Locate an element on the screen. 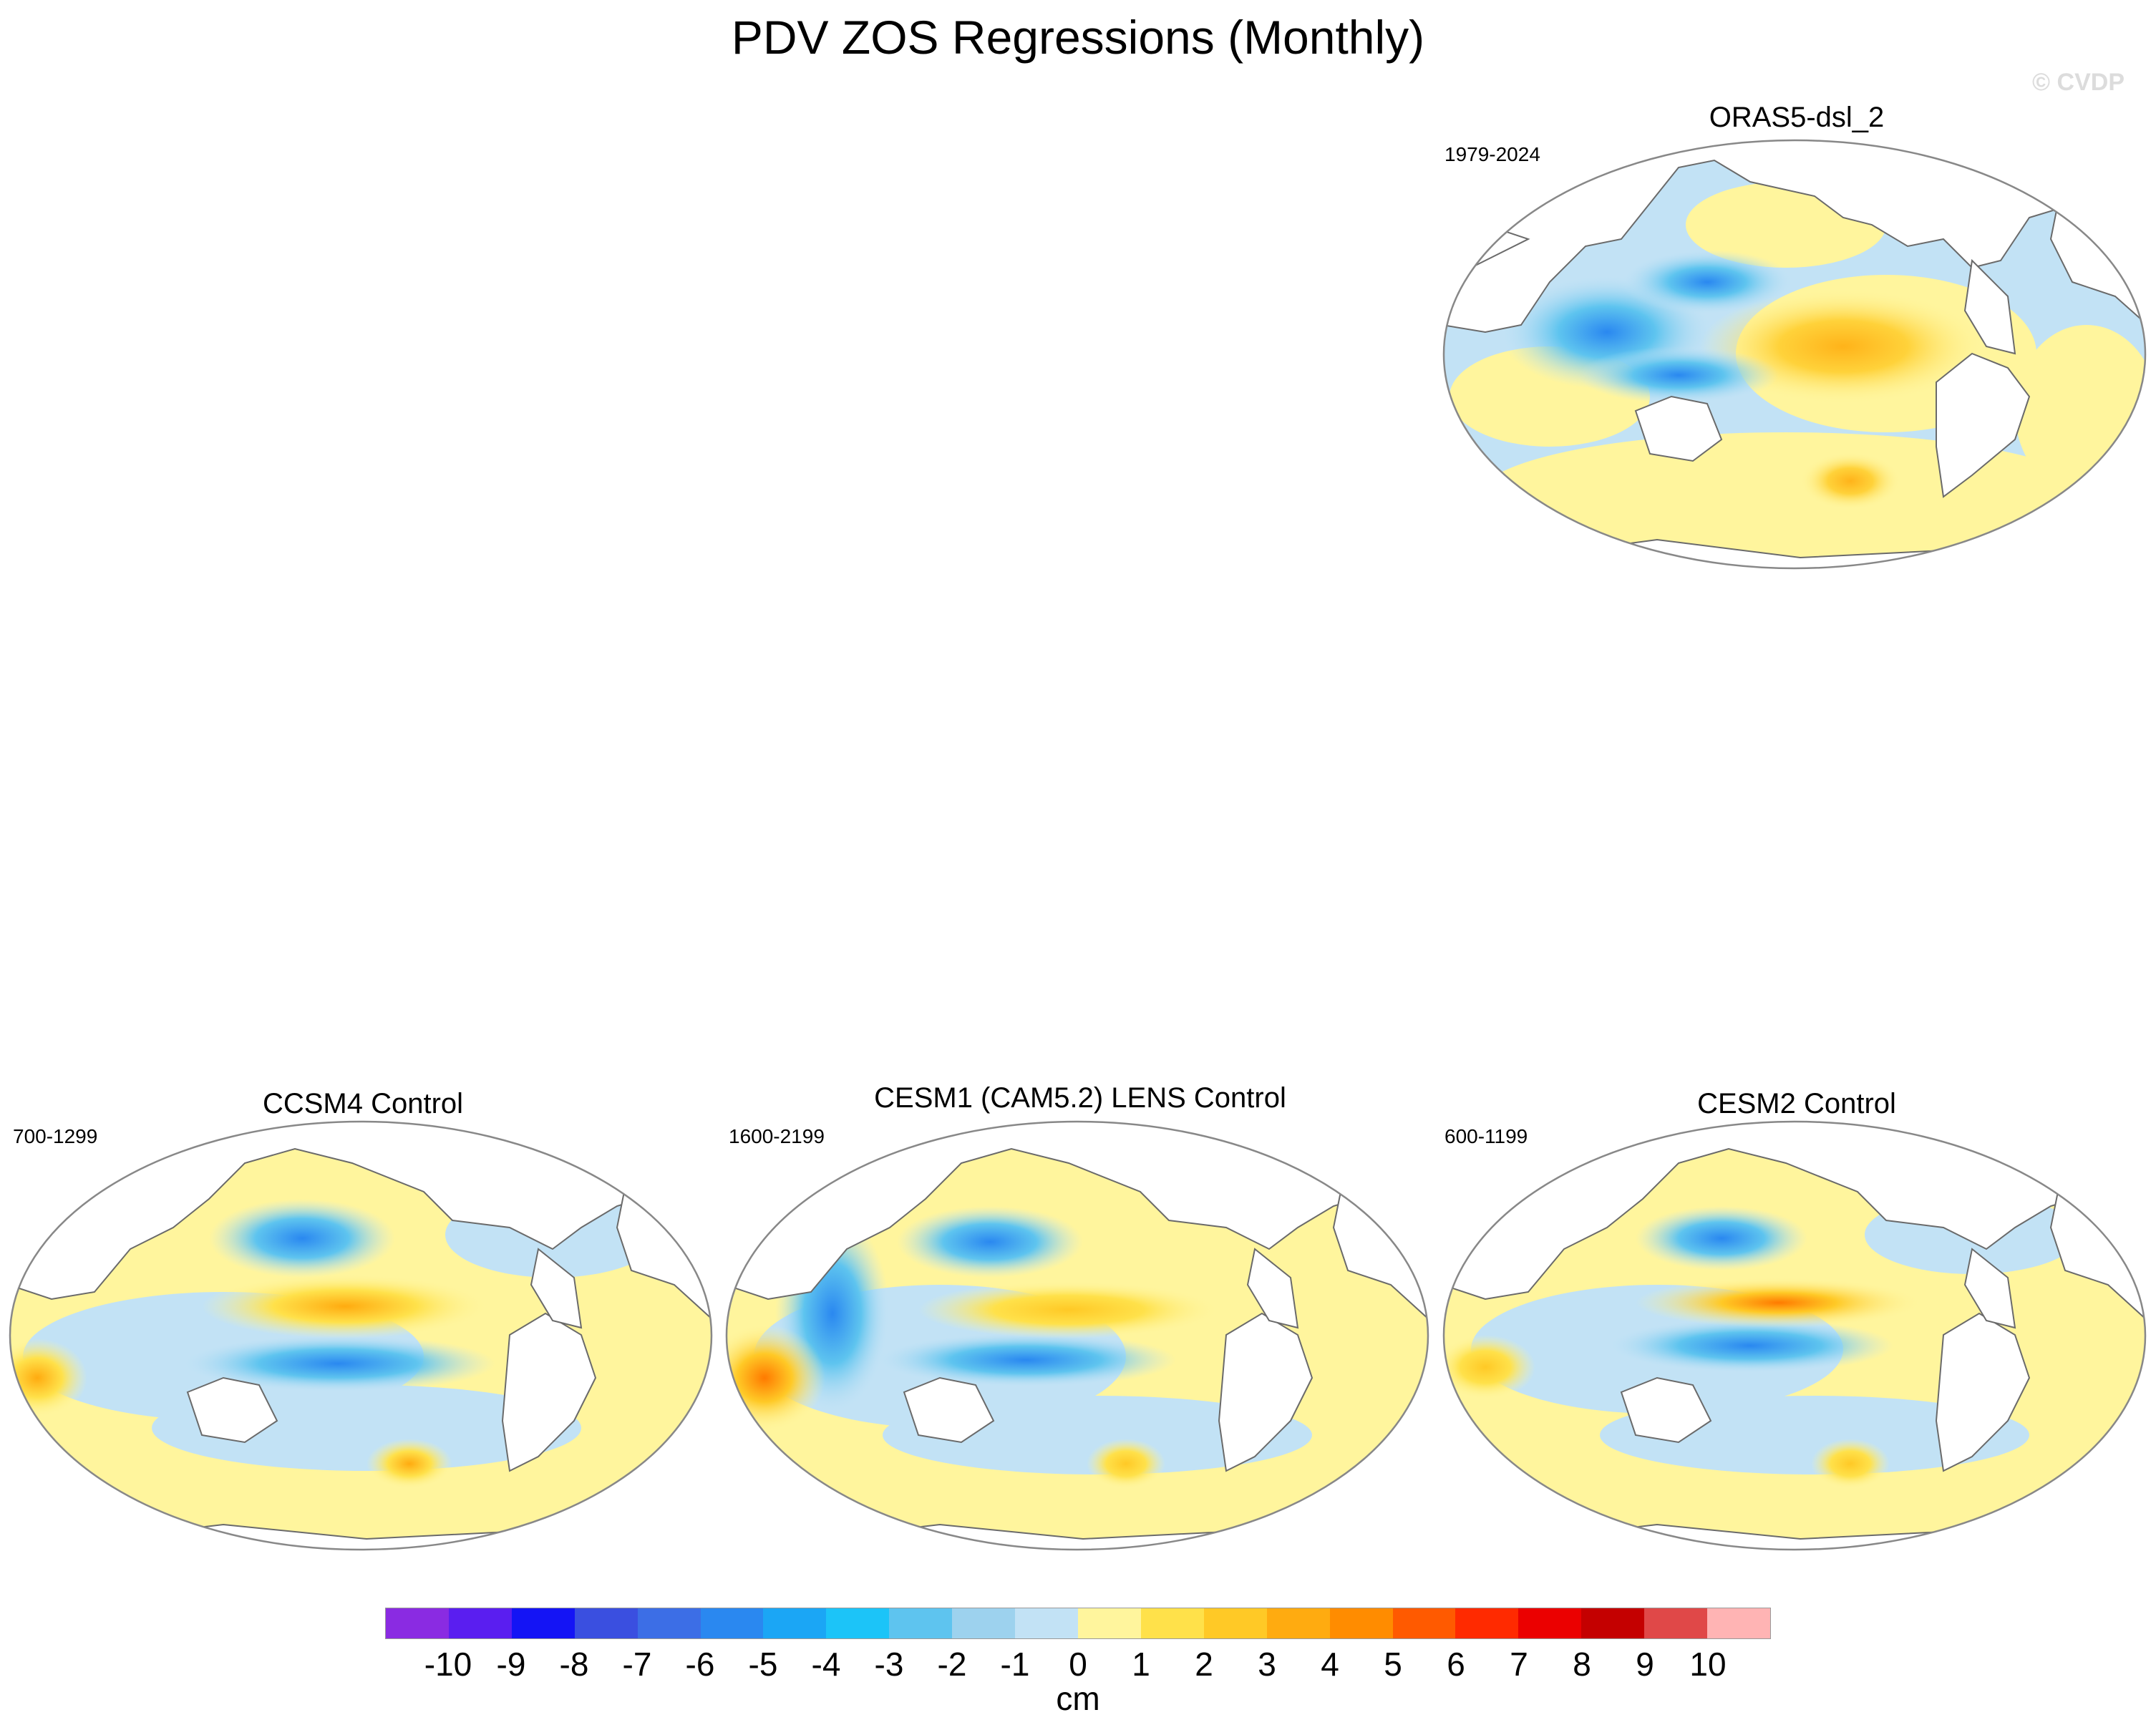  figure-title: PDV ZOS Regressions (Monthly) is located at coordinates (1078, 37).